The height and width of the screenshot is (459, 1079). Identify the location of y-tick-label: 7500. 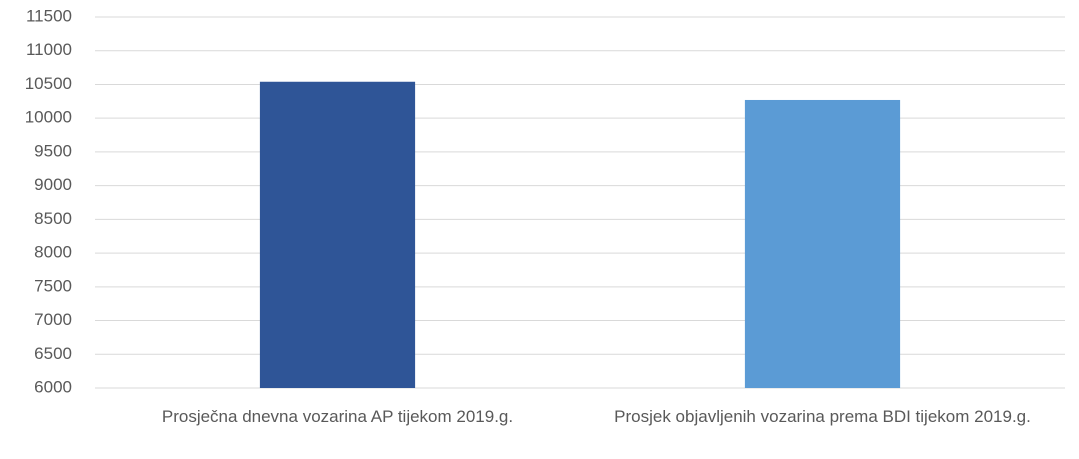
(53, 285).